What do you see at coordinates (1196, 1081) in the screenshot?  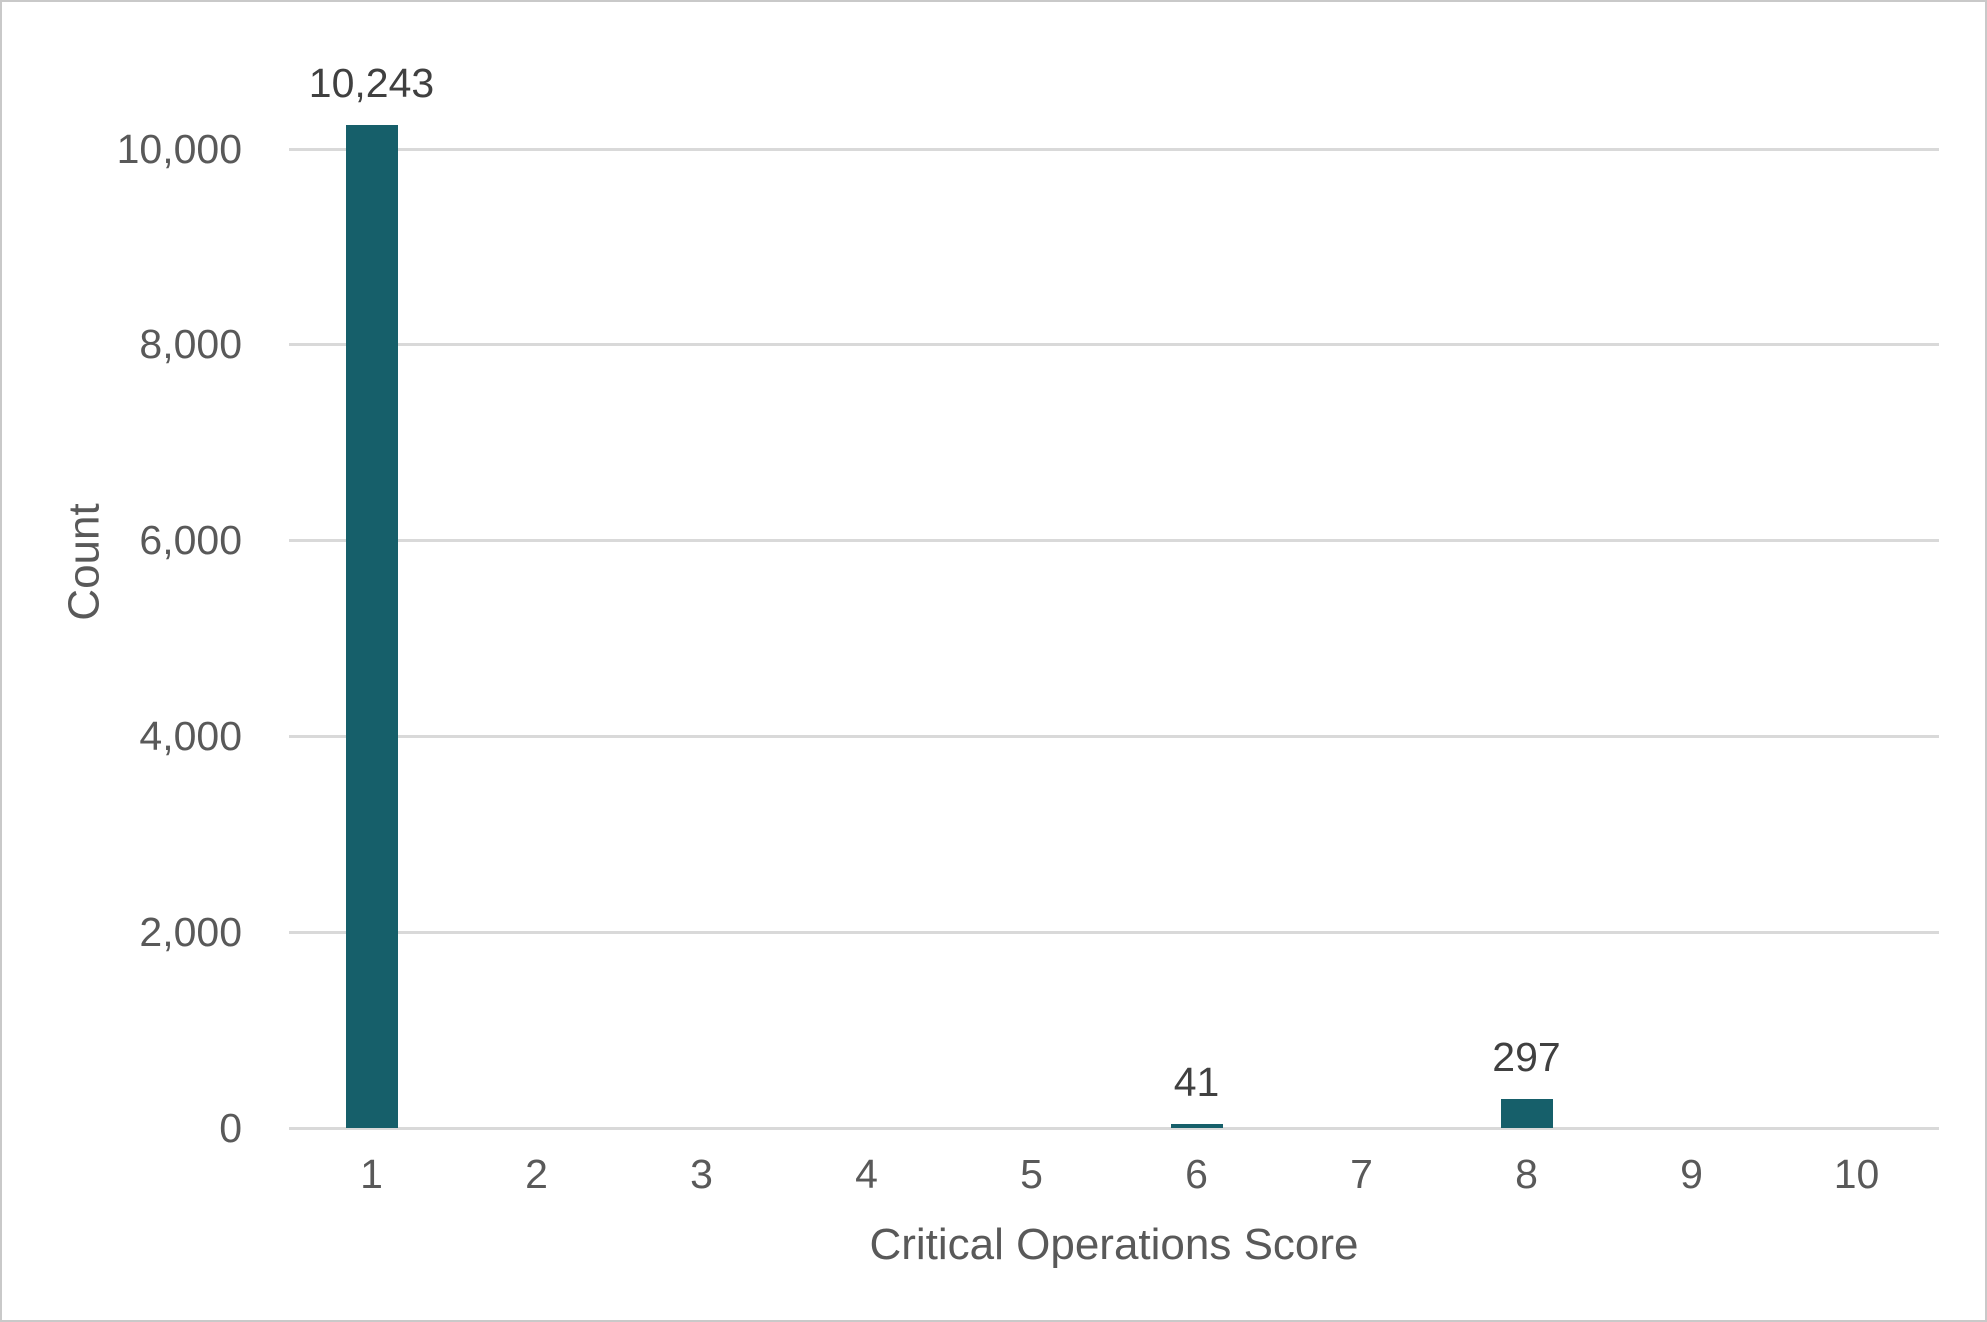 I see `bar-value-label: 41` at bounding box center [1196, 1081].